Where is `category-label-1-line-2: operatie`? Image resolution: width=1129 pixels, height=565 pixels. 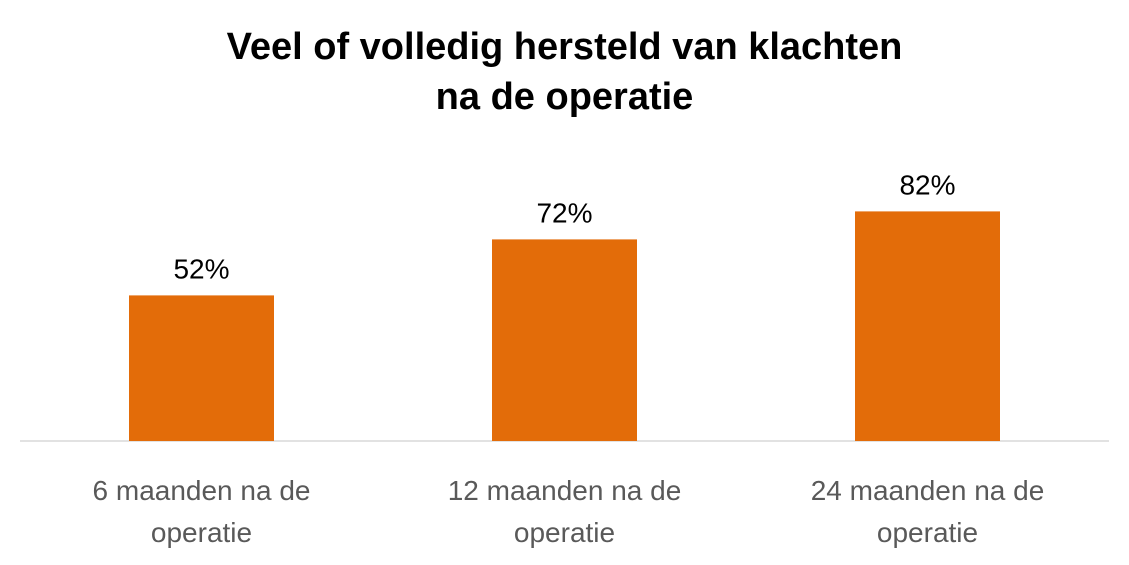 category-label-1-line-2: operatie is located at coordinates (201, 532).